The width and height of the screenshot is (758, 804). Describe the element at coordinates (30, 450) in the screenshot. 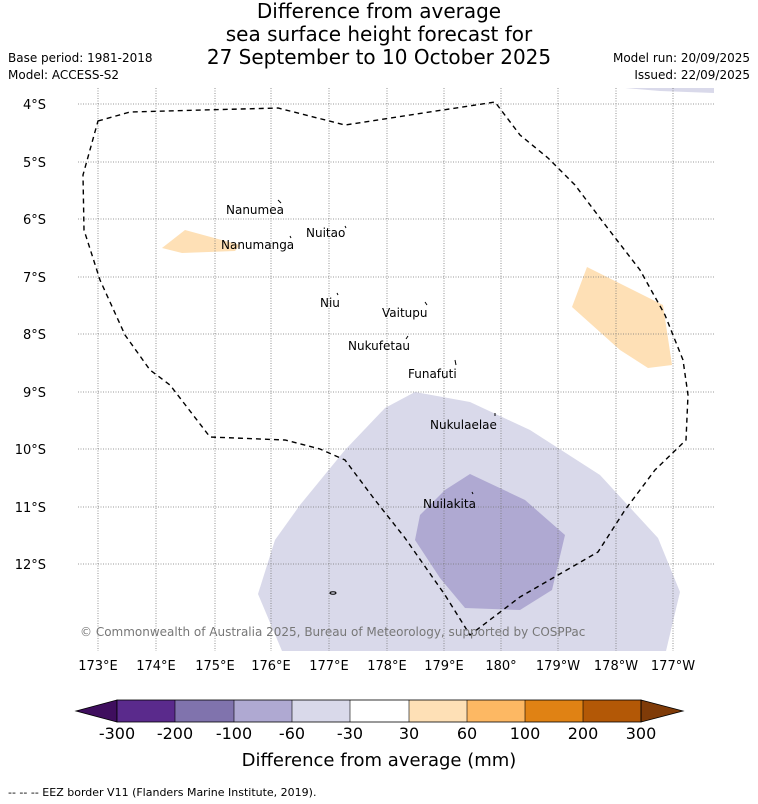

I see `lat-label: 10°S` at that location.